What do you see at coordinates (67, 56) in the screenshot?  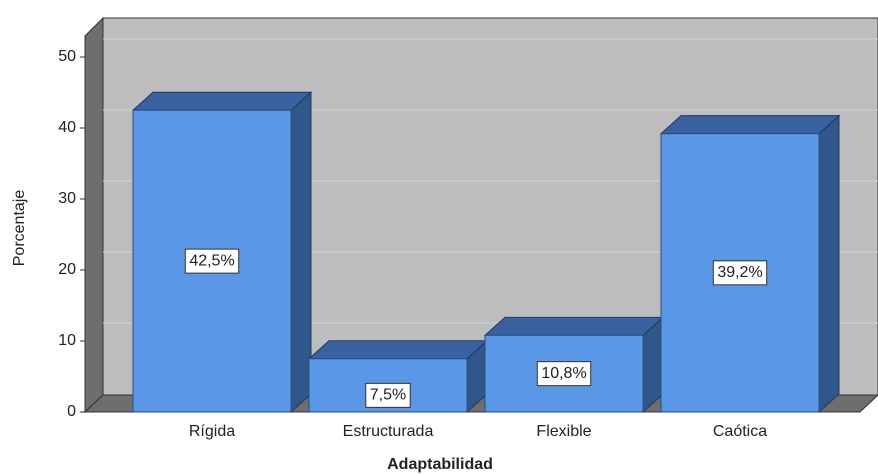 I see `y-tick-label: 50` at bounding box center [67, 56].